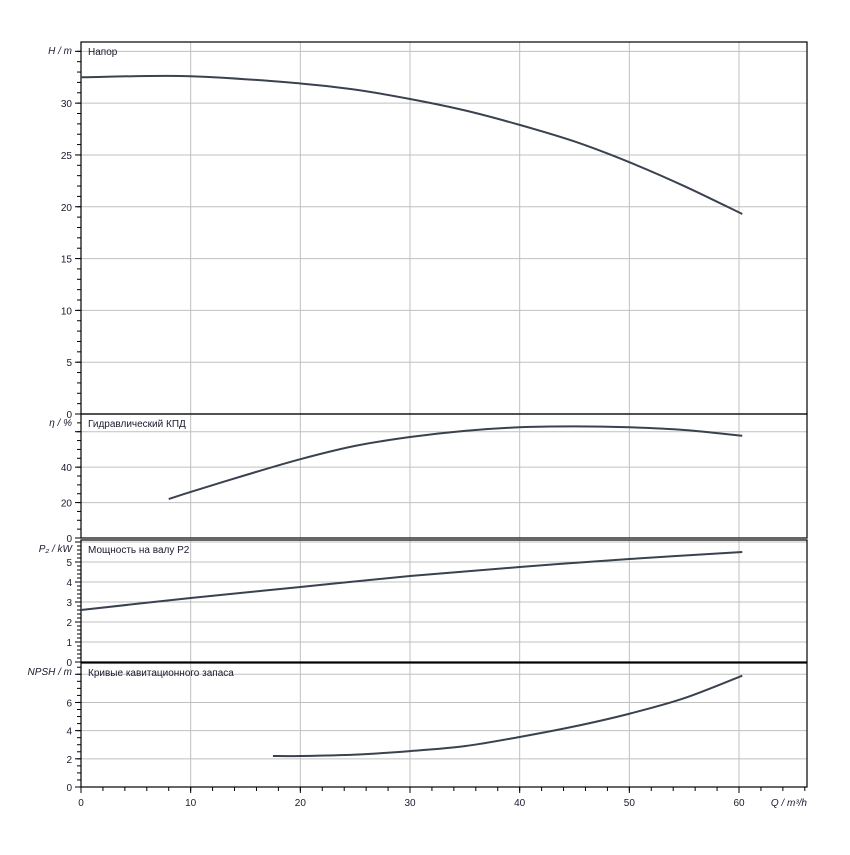 This screenshot has height=855, width=850. What do you see at coordinates (60, 423) in the screenshot?
I see `y-axis-label: η / %` at bounding box center [60, 423].